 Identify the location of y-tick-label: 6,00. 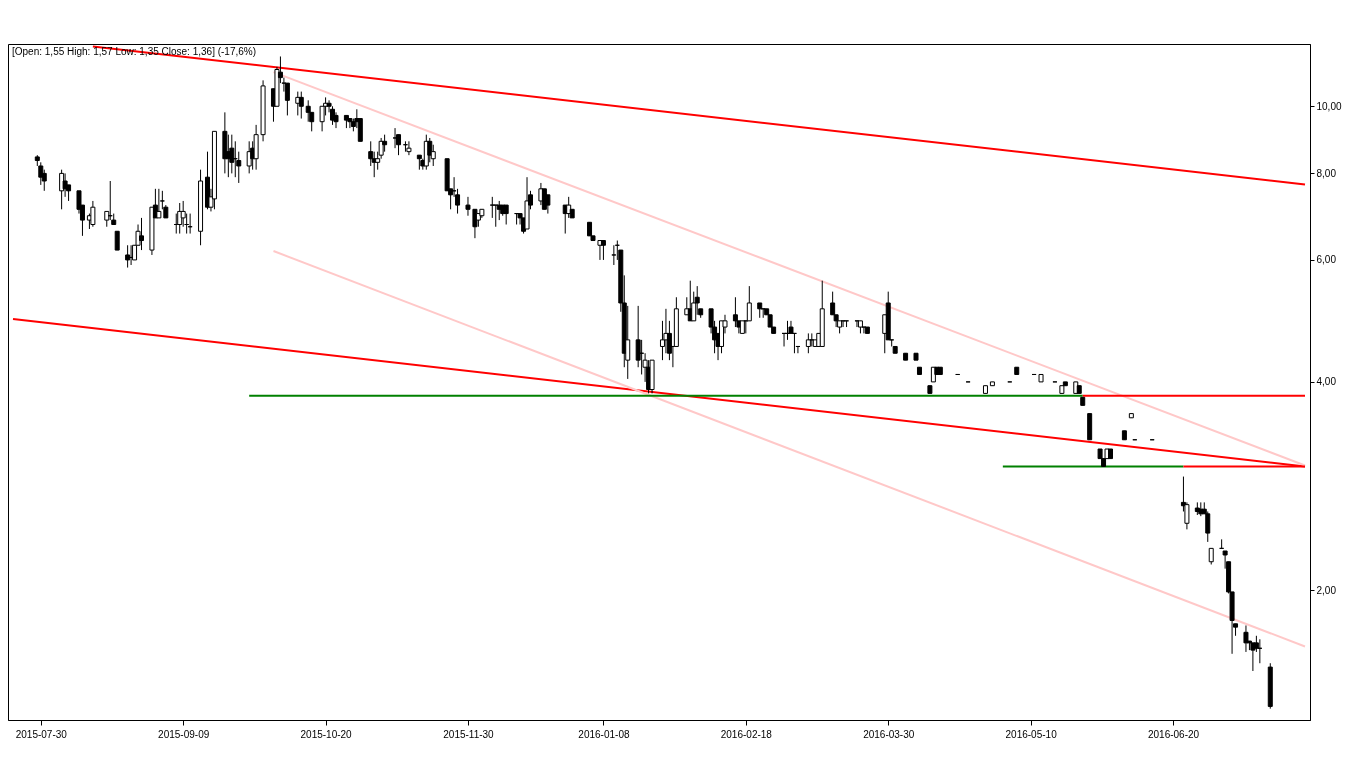
(1326, 260).